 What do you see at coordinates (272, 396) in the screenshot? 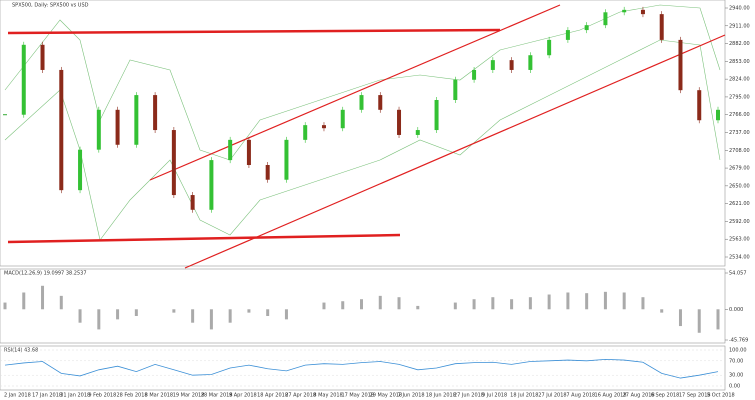
I see `date-label: 18 Apr 2018` at bounding box center [272, 396].